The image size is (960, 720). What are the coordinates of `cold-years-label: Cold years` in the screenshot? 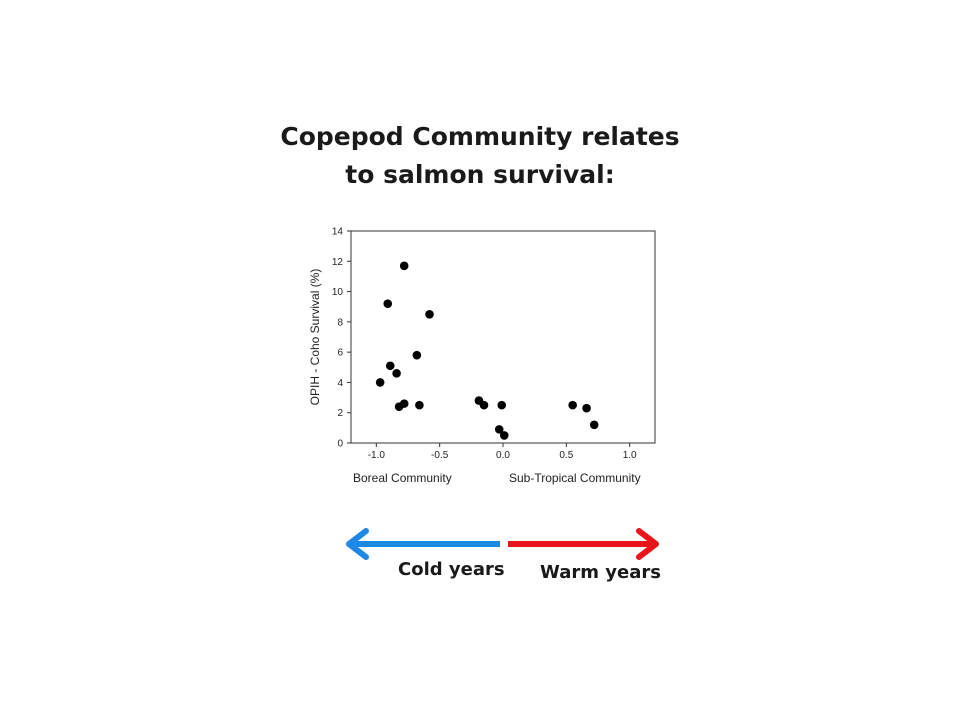 It's located at (451, 569).